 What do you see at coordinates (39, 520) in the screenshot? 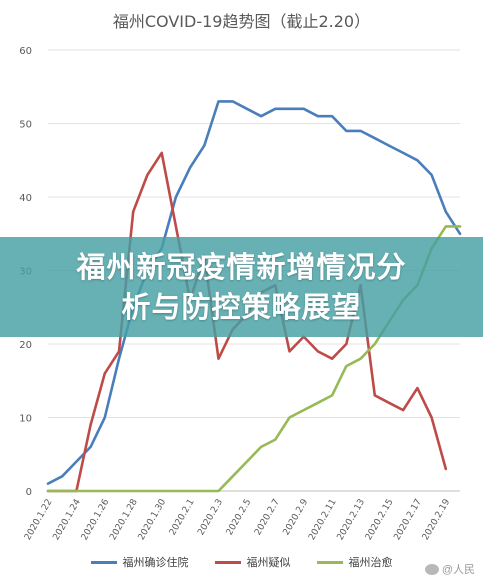
I see `x-tick-label: 2020.1.22` at bounding box center [39, 520].